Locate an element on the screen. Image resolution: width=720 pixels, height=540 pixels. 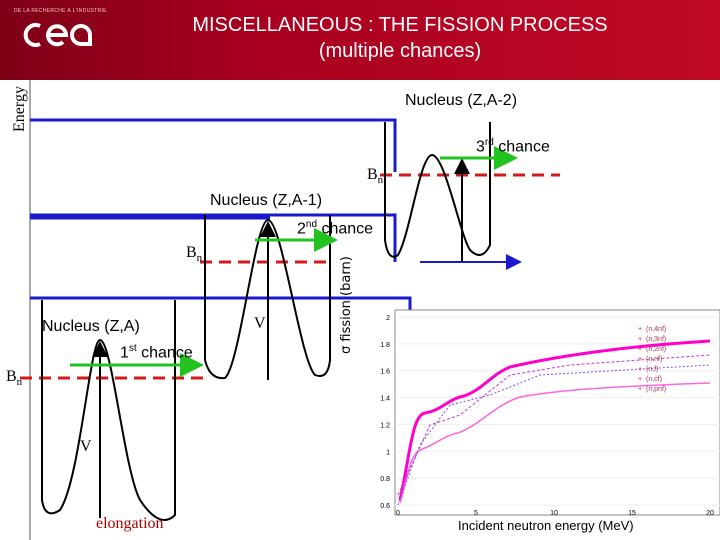
elongation-axis-label: elongation is located at coordinates (130, 523).